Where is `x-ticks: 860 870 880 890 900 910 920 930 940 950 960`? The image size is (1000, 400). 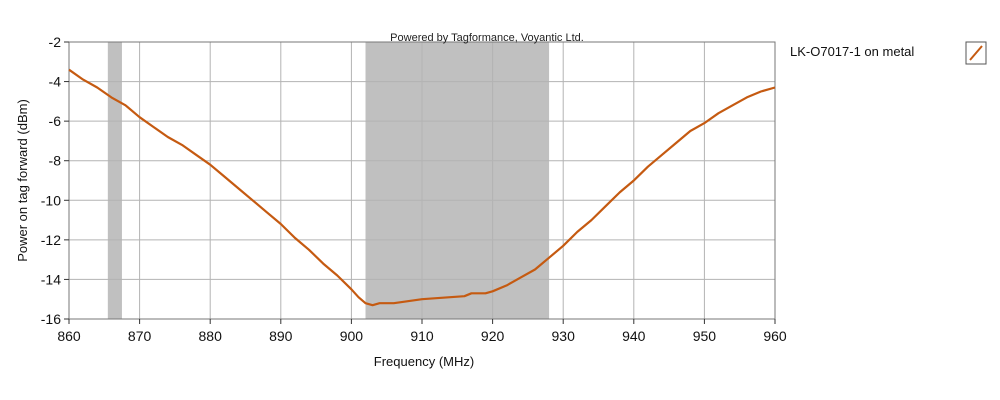
x-ticks: 860 870 880 890 900 910 920 930 940 950 960 is located at coordinates (422, 331).